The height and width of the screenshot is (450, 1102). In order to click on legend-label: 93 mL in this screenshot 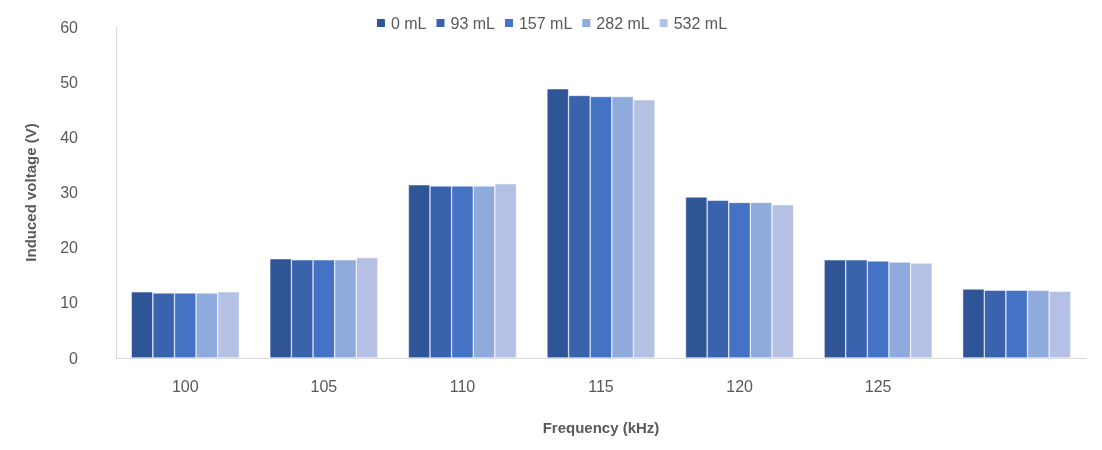, I will do `click(473, 23)`.